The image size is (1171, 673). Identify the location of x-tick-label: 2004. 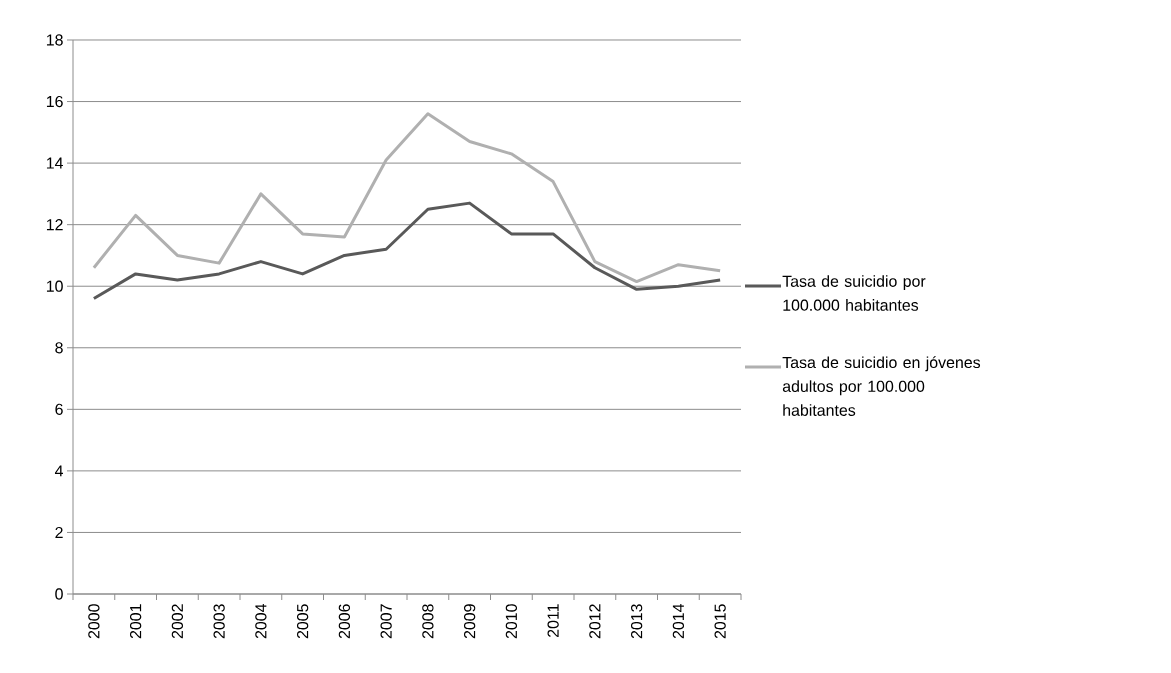
(261, 621).